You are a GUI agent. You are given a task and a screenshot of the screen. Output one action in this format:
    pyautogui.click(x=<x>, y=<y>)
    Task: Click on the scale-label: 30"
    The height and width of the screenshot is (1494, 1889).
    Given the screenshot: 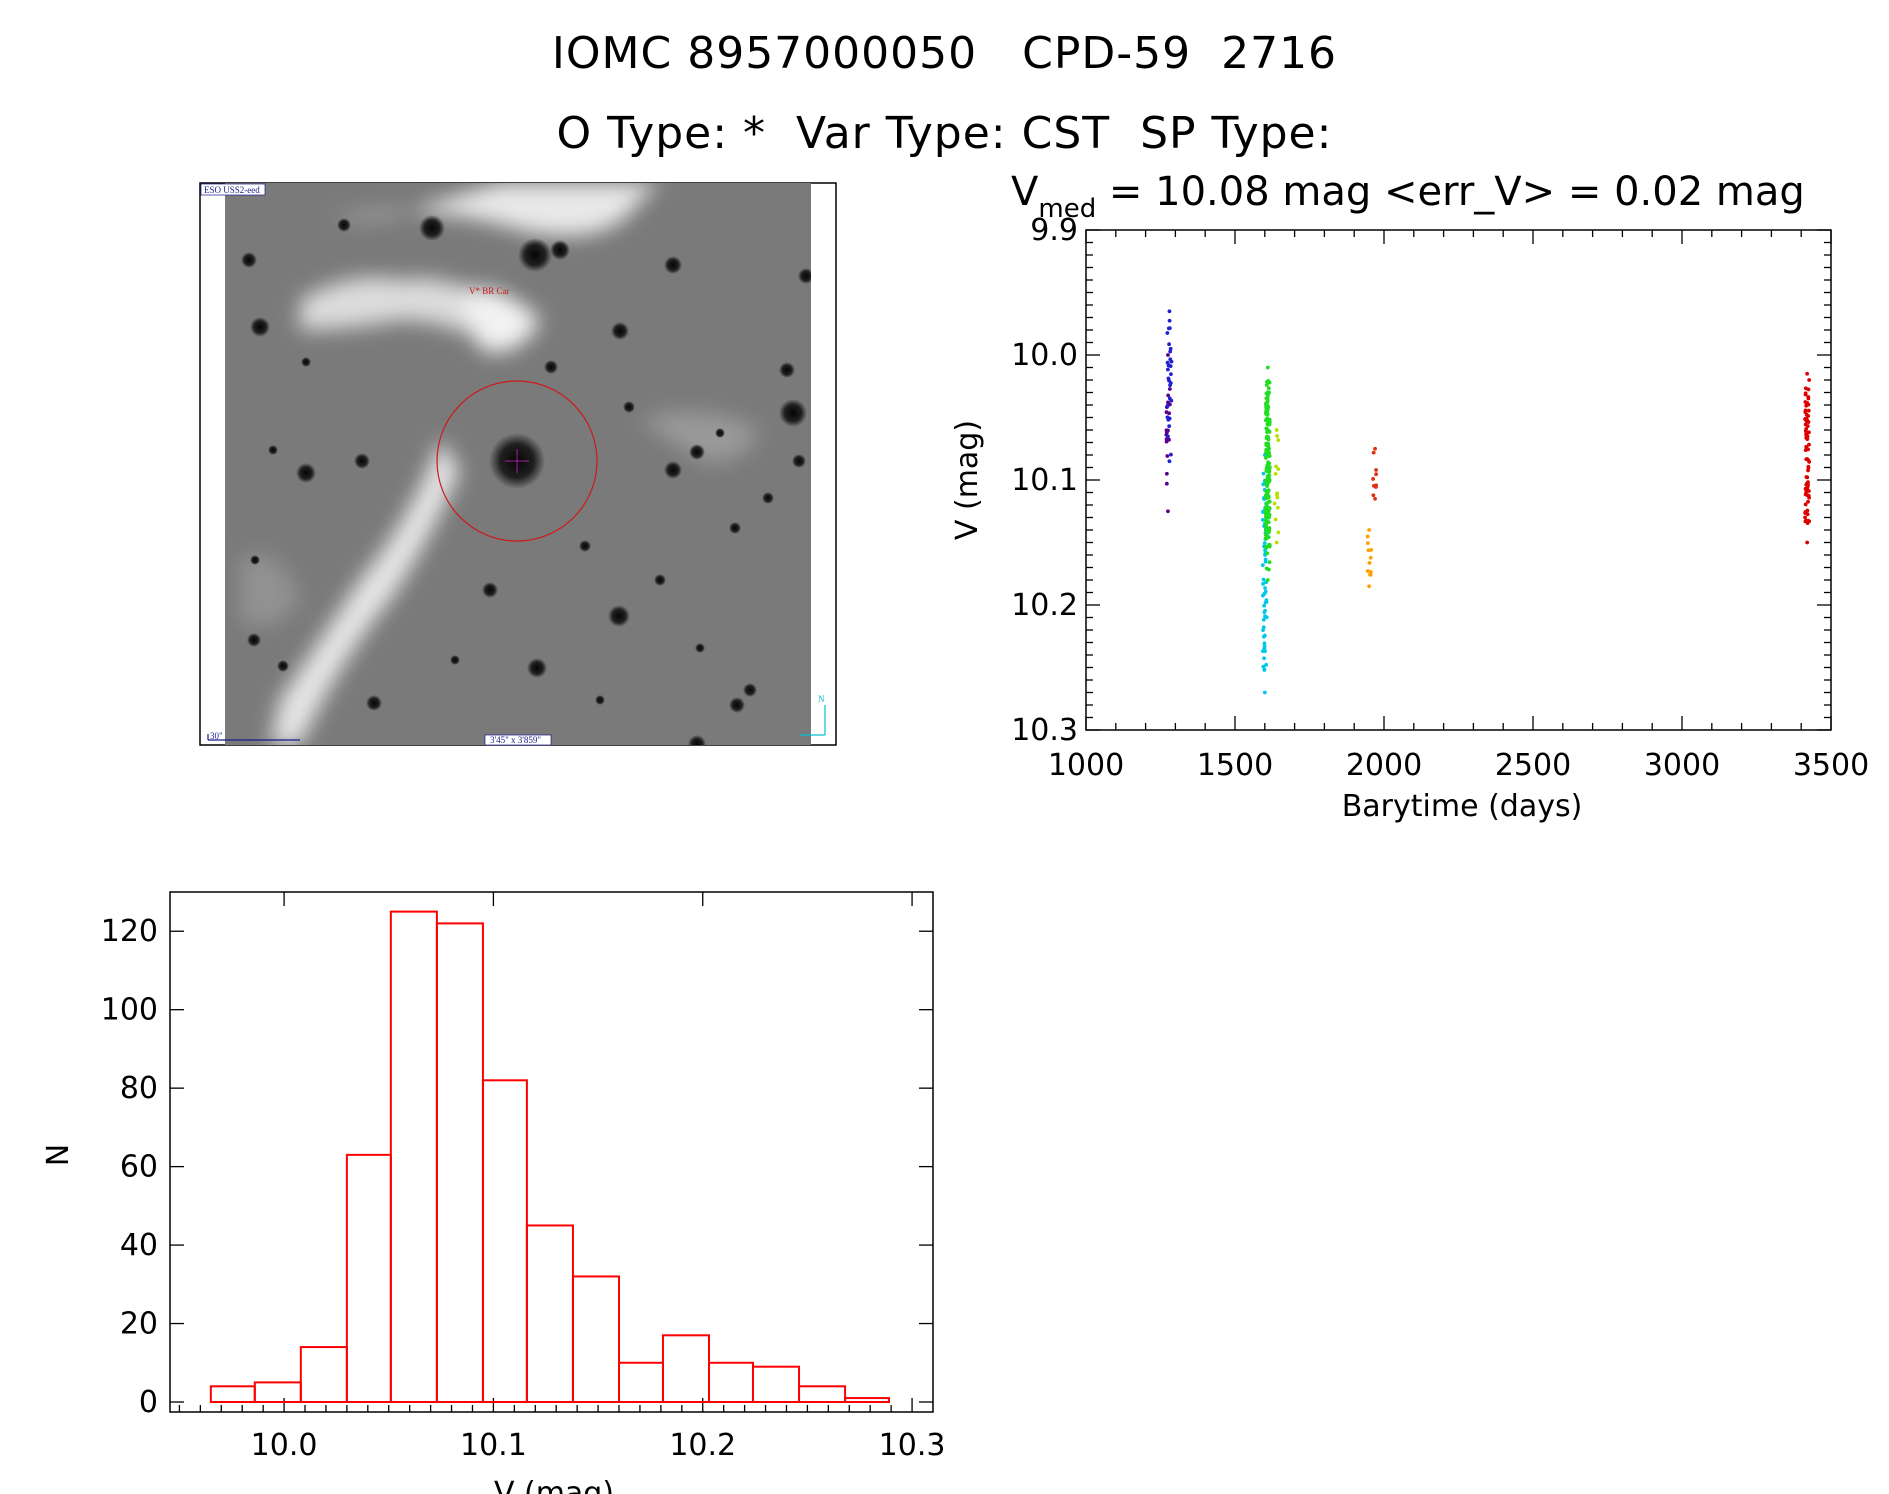 What is the action you would take?
    pyautogui.click(x=216, y=736)
    